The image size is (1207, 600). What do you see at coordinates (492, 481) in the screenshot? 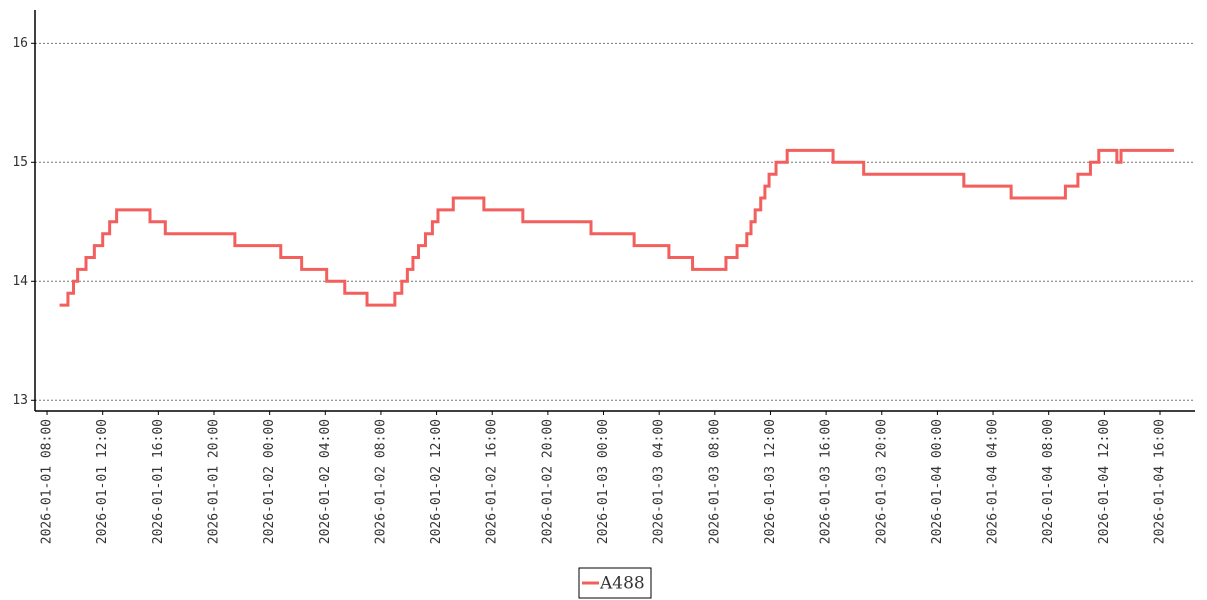
I see `x-tick-label: 2026-01-02 16:00` at bounding box center [492, 481].